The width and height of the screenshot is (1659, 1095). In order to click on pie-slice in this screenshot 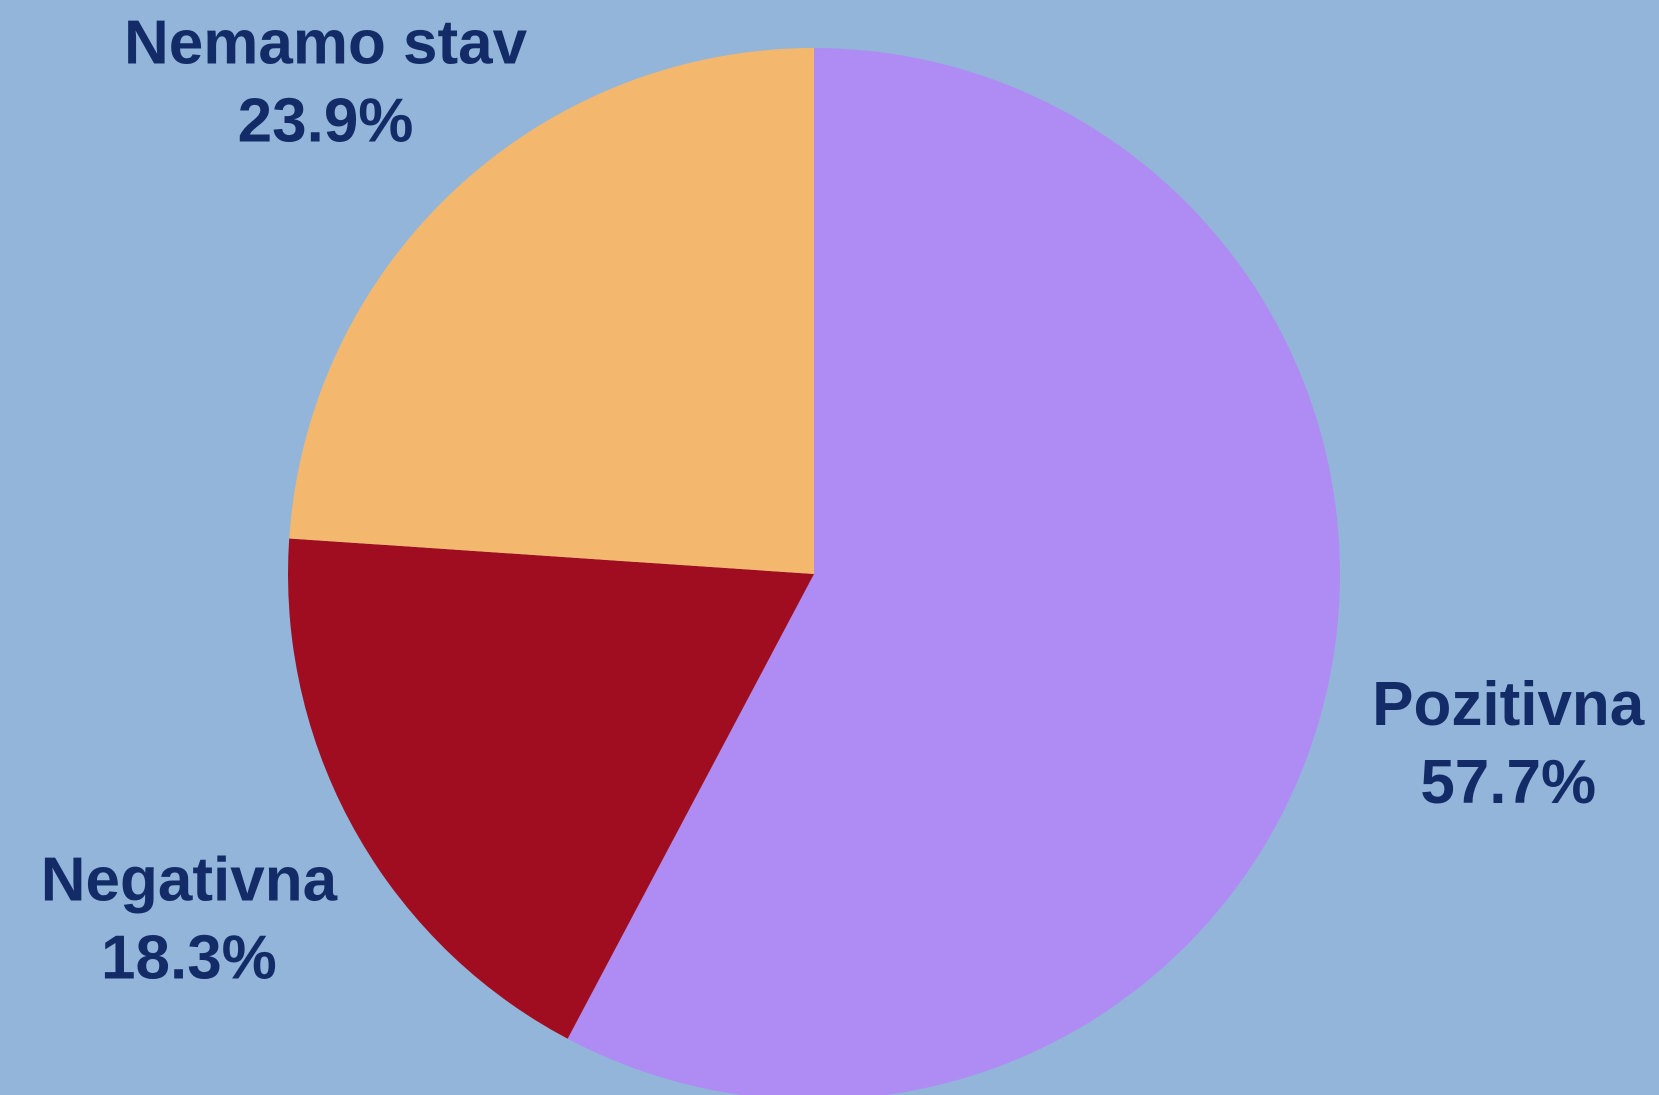, I will do `click(551, 788)`.